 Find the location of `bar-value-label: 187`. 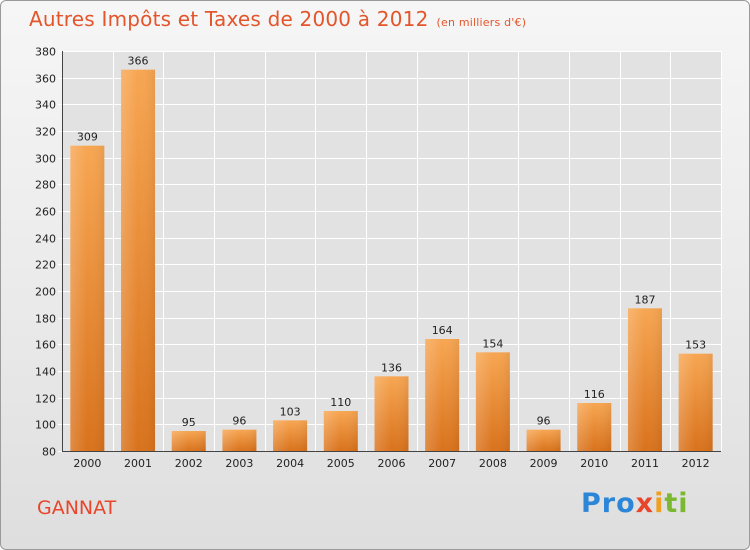

bar-value-label: 187 is located at coordinates (644, 299).